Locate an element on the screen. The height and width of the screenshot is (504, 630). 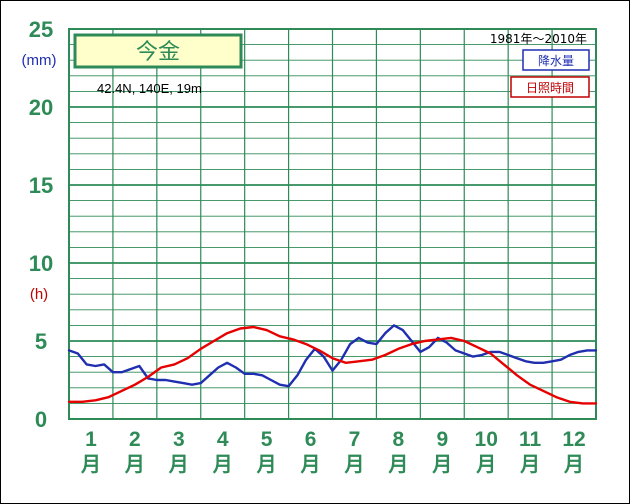
y-tick-label: 0 is located at coordinates (41, 419).